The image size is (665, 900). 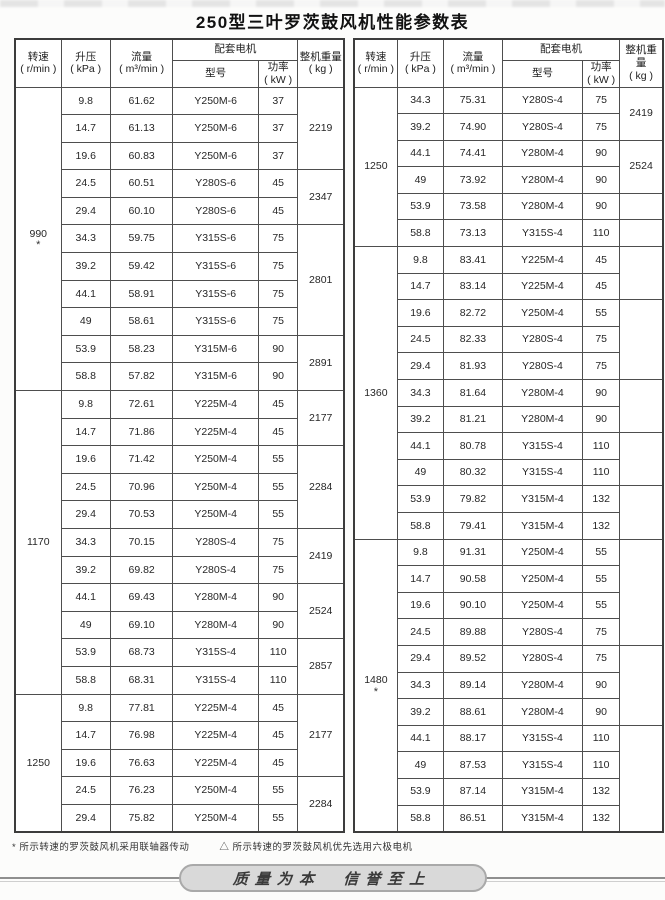 I want to click on cell-flow: 86.51, so click(x=473, y=818).